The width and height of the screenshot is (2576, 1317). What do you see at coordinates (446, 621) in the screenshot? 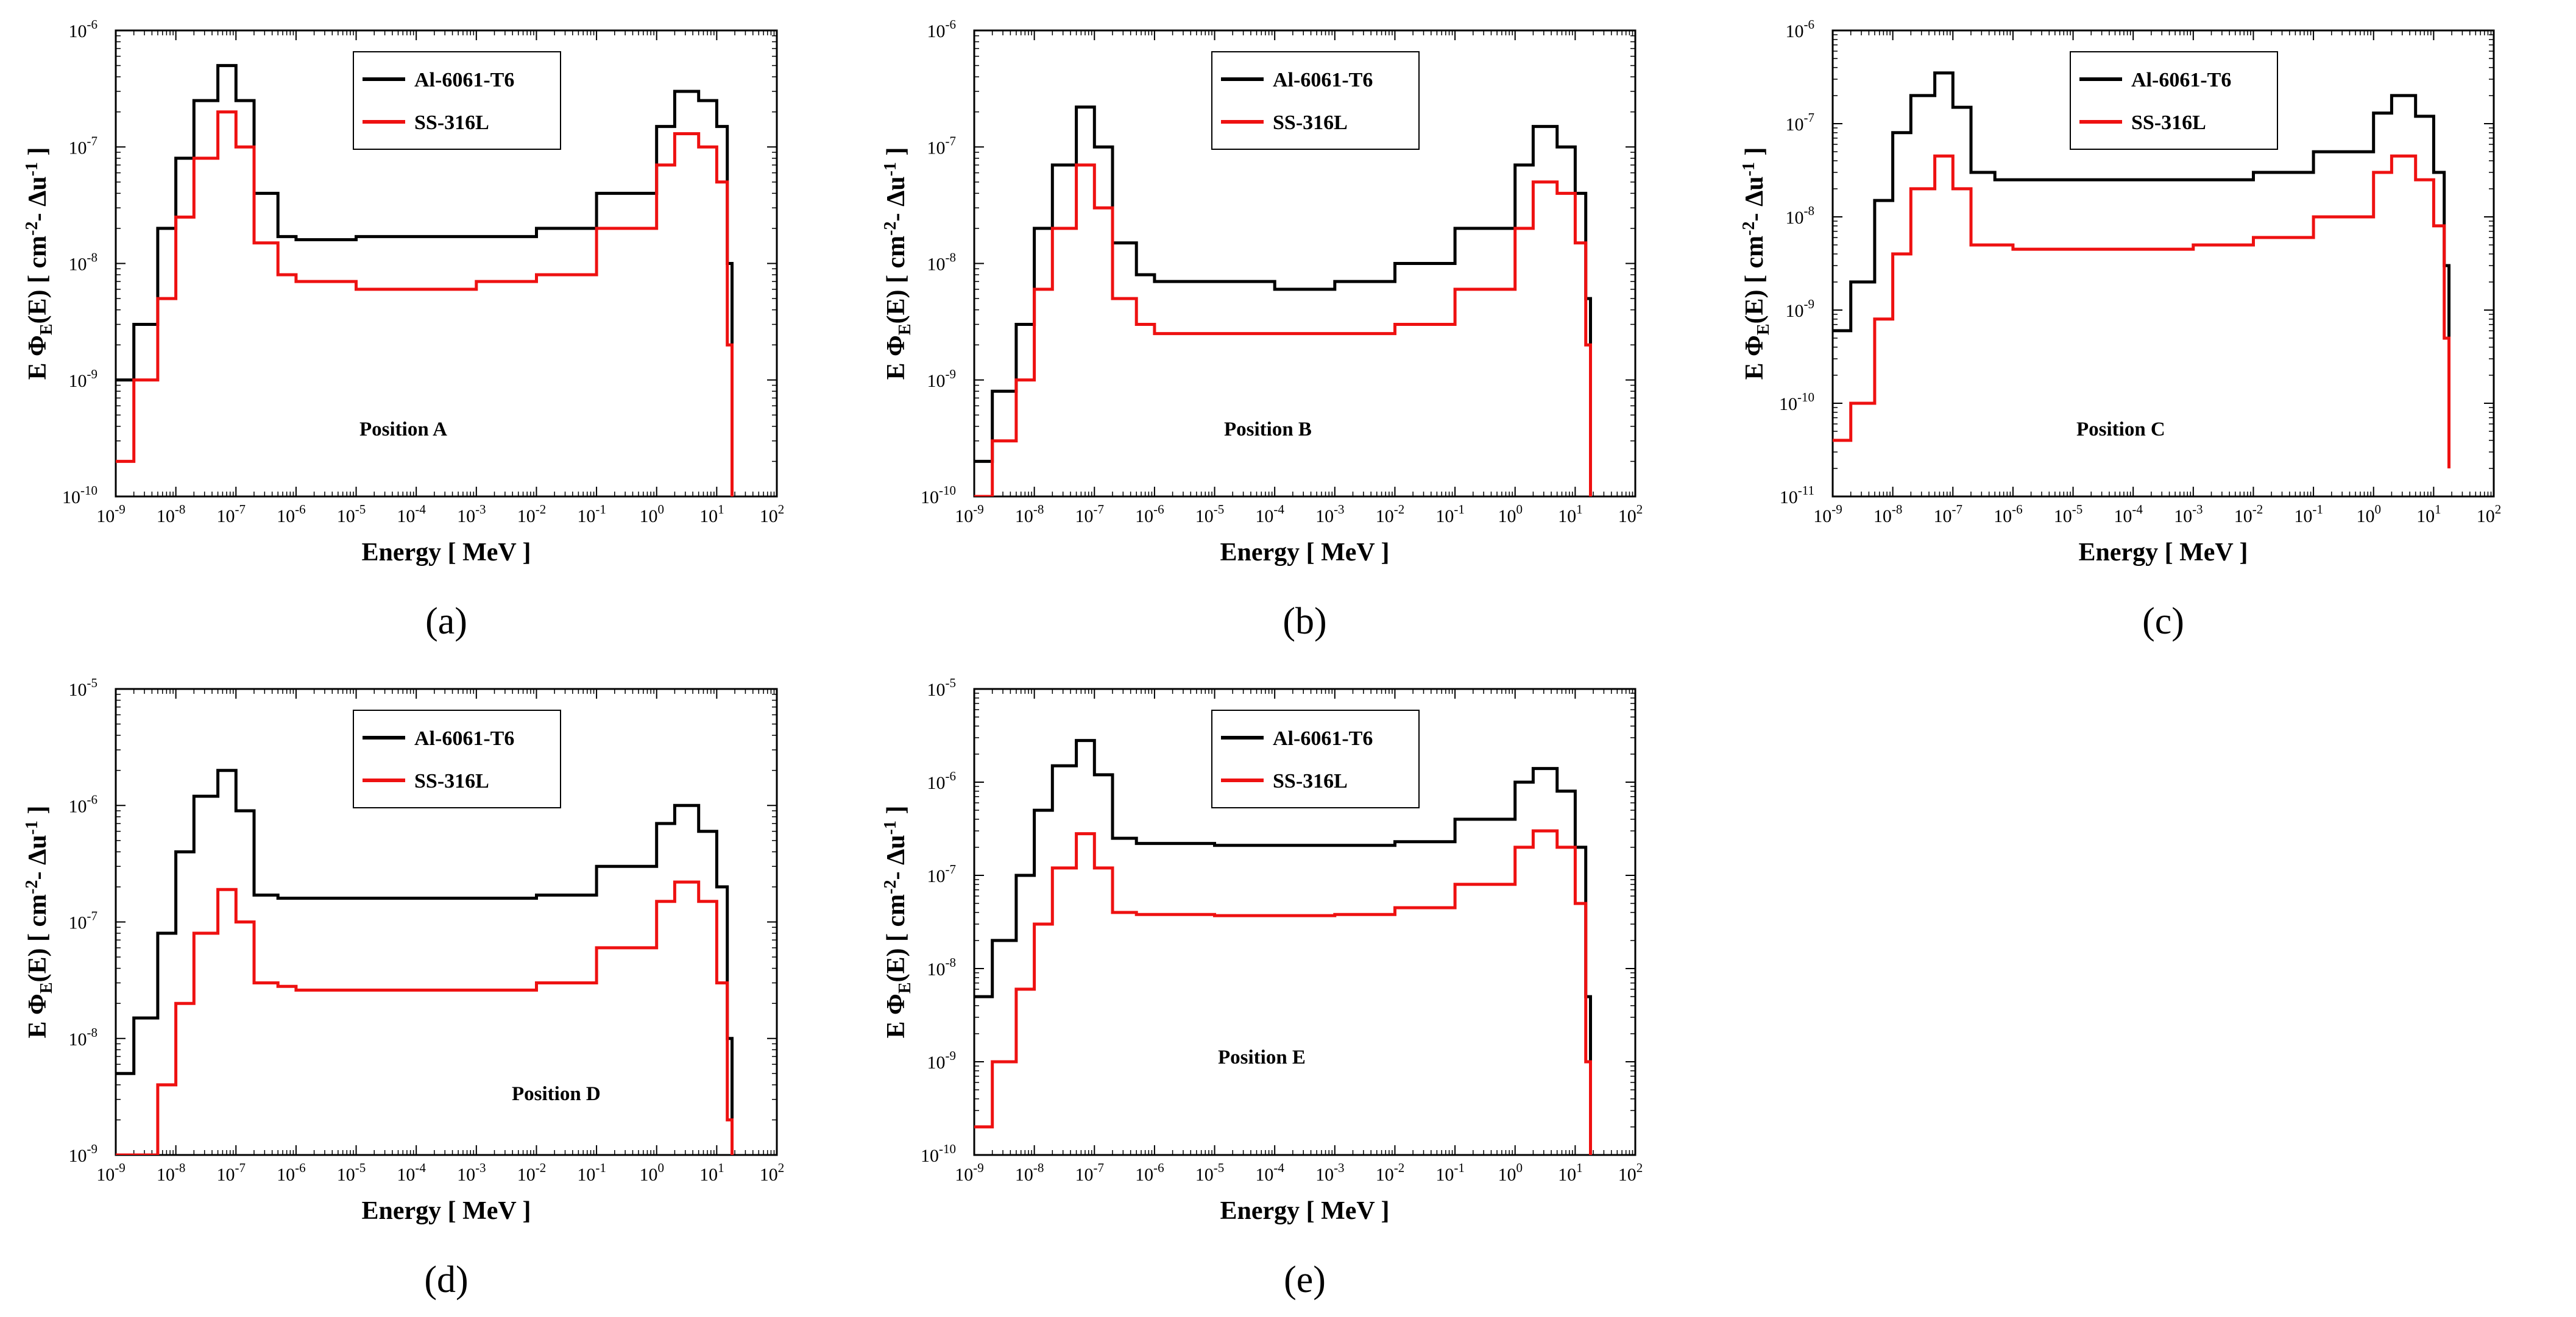
I see `panel-caption: (a)` at bounding box center [446, 621].